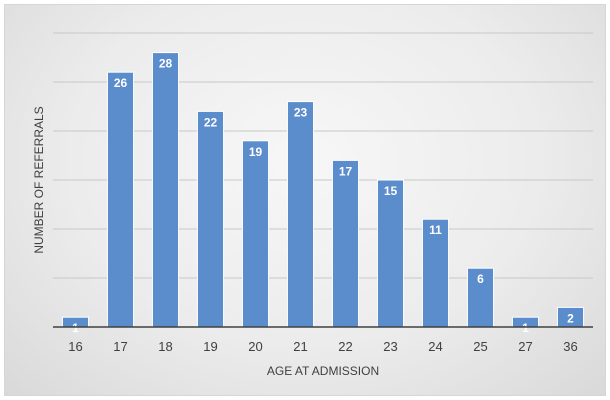  Describe the element at coordinates (570, 318) in the screenshot. I see `data-label-36: 2` at that location.